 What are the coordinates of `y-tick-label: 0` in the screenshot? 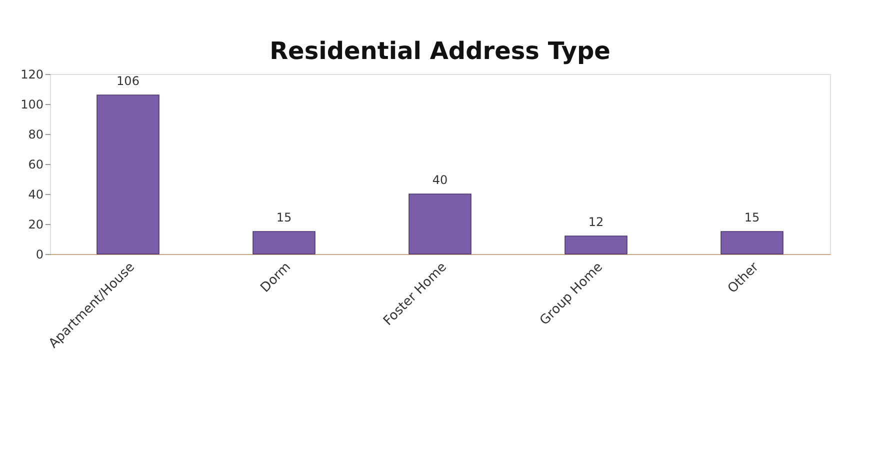 It's located at (40, 255).